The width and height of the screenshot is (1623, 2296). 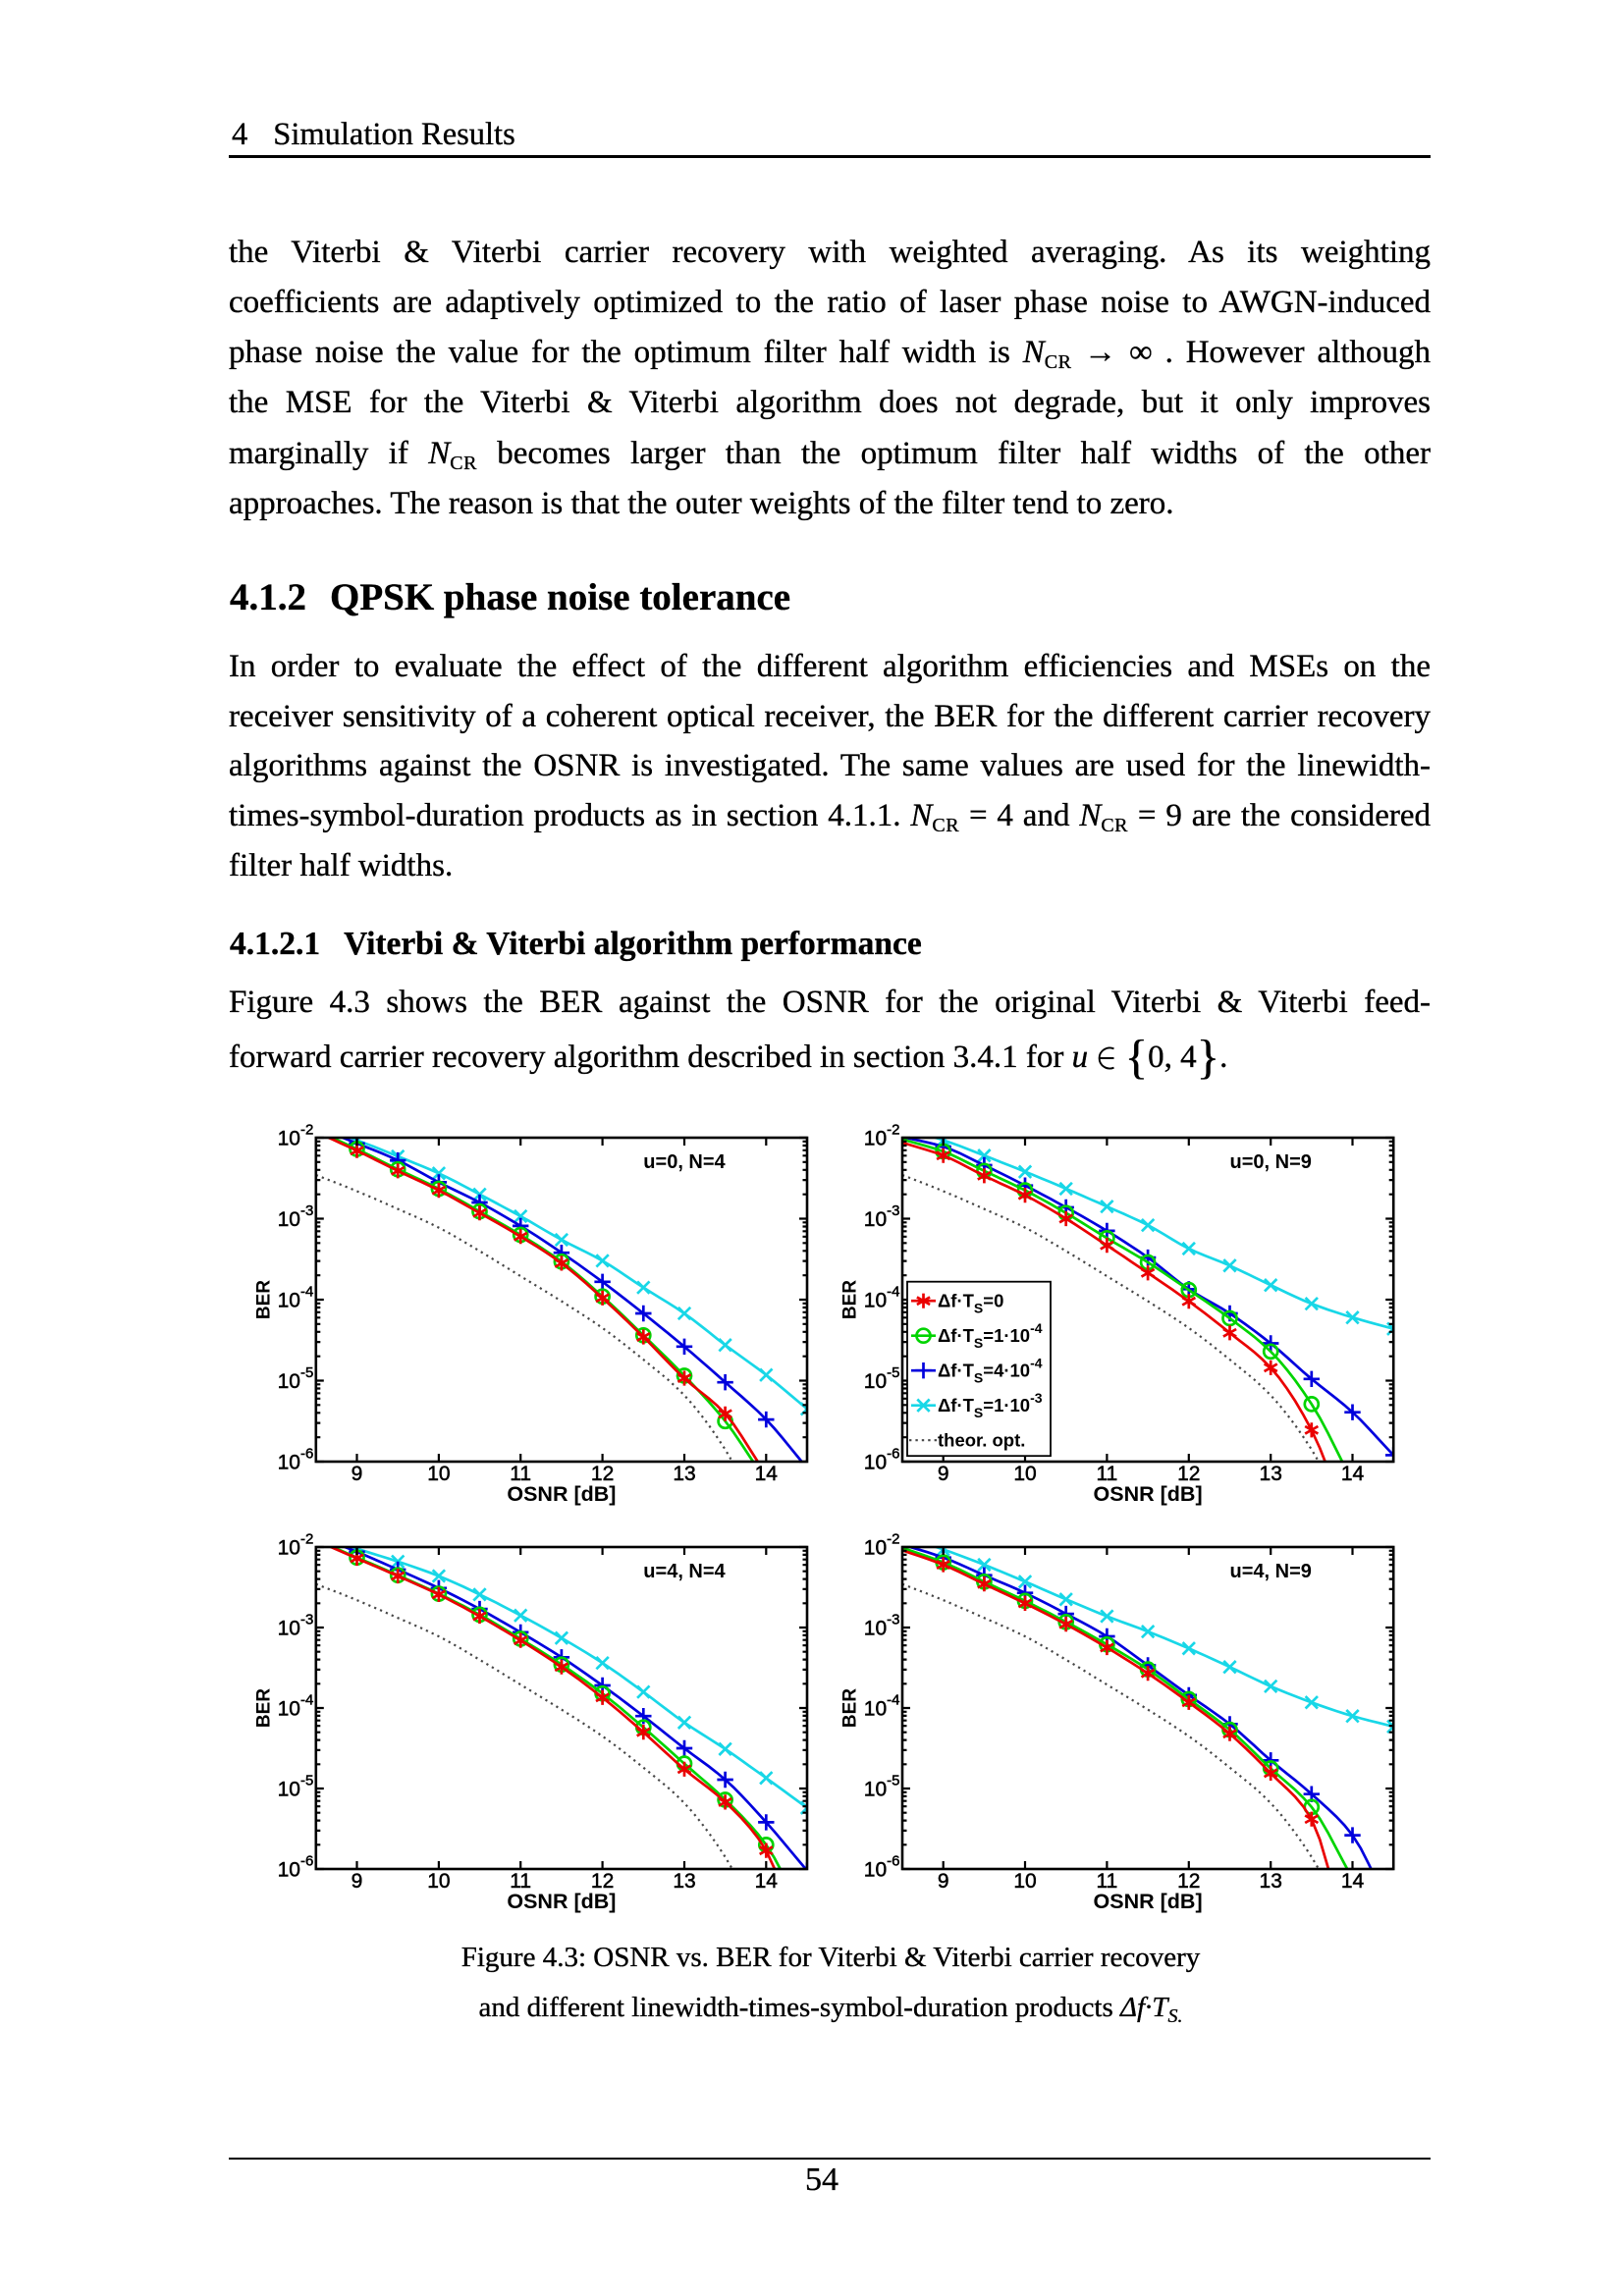 What do you see at coordinates (981, 1440) in the screenshot?
I see `svg-text: theor. opt.` at bounding box center [981, 1440].